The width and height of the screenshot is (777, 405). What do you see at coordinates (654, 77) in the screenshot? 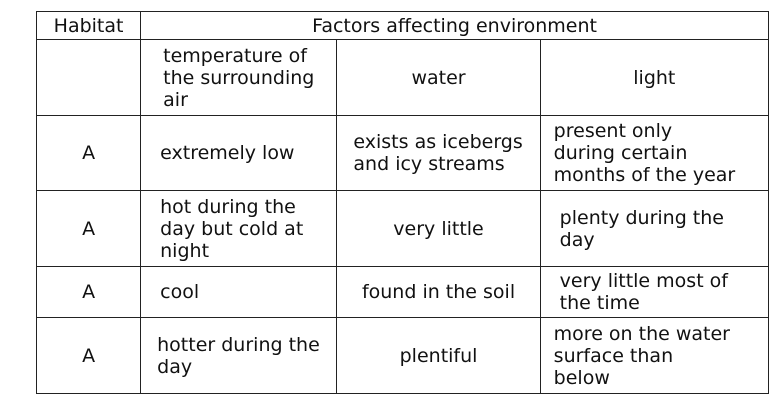
I see `subheader-light: light` at bounding box center [654, 77].